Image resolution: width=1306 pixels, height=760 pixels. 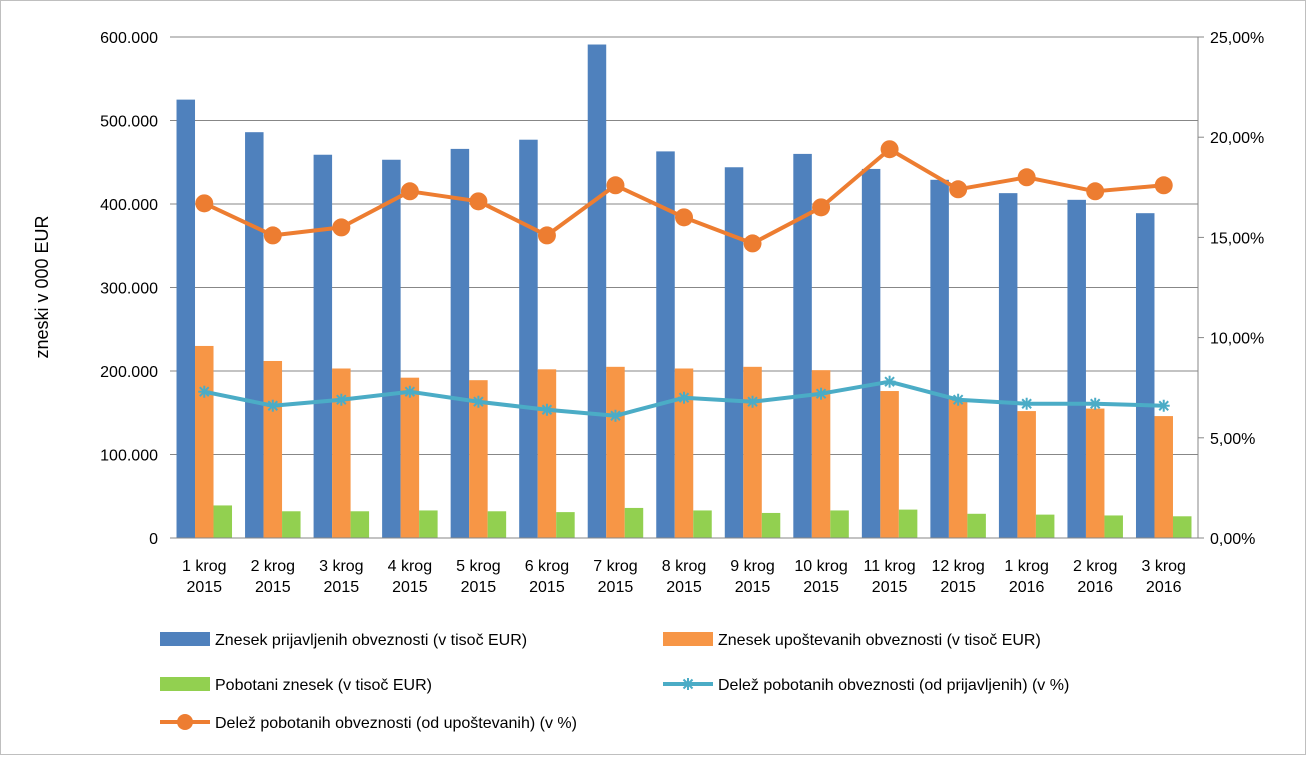 What do you see at coordinates (1237, 138) in the screenshot?
I see `y-right-tick-label: 20,00%` at bounding box center [1237, 138].